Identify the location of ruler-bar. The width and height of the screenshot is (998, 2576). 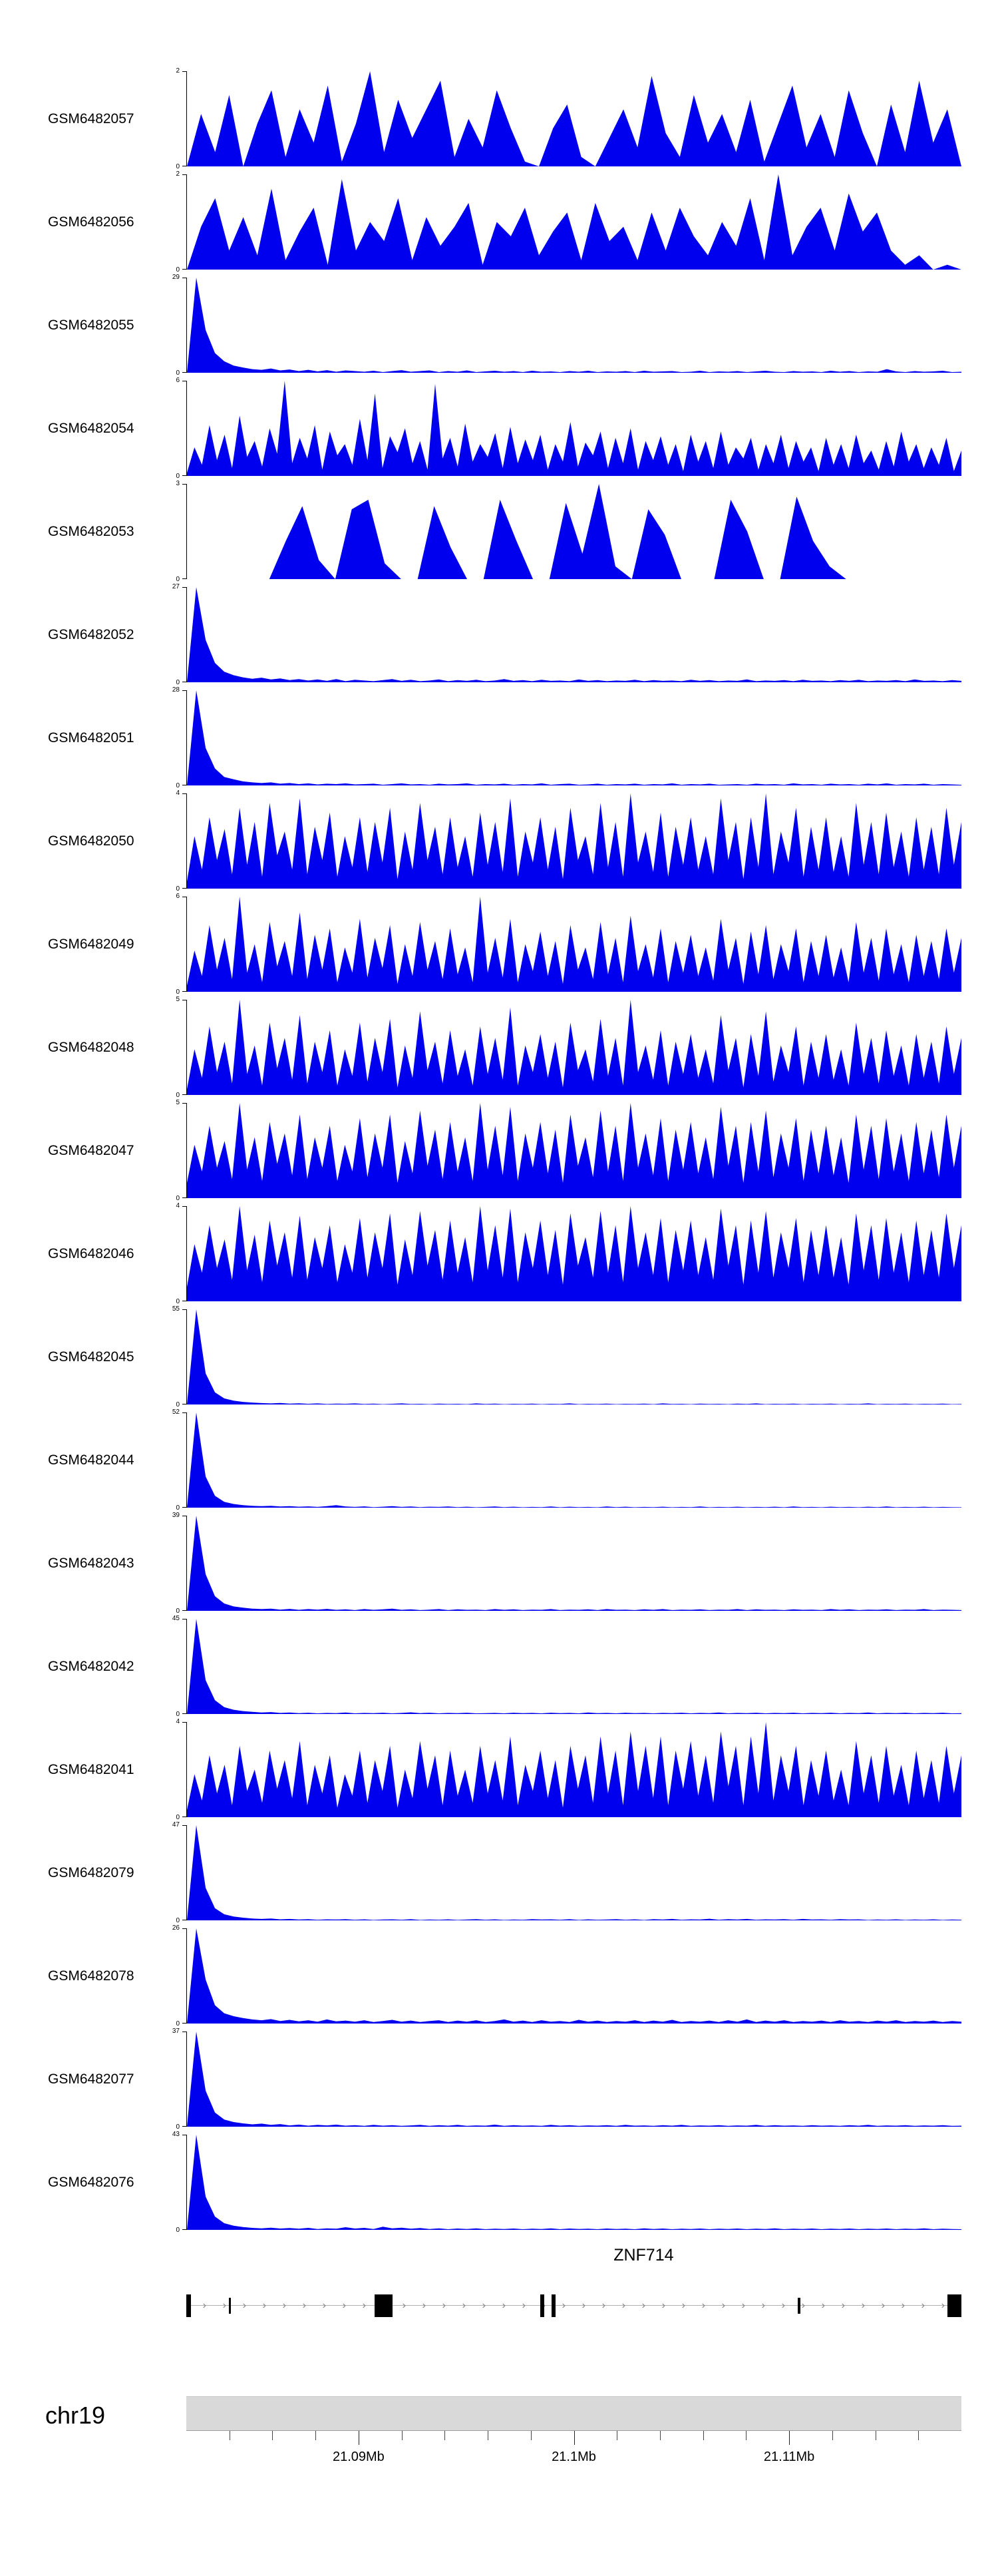
(573, 2413).